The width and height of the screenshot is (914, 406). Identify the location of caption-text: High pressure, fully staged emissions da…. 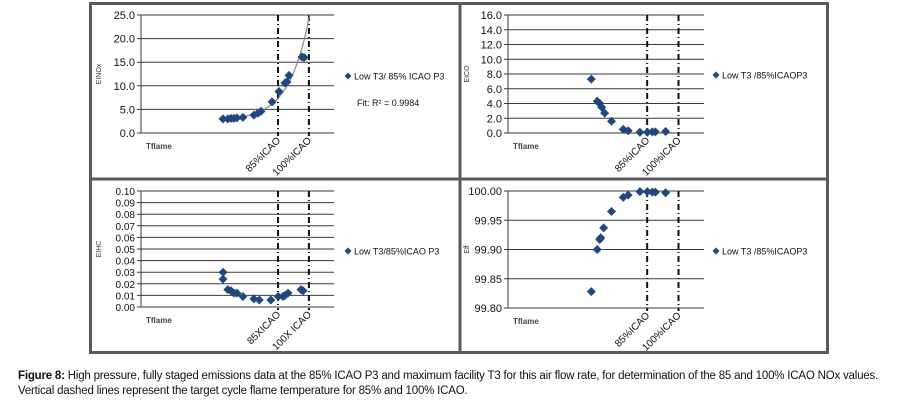
(448, 383).